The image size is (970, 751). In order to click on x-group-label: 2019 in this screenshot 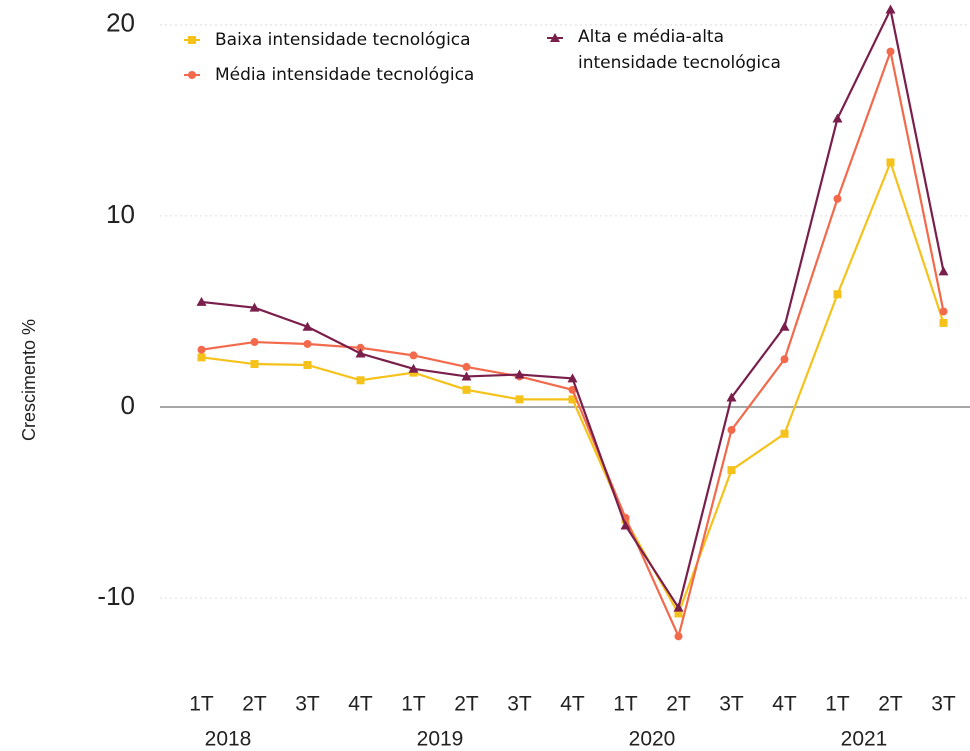, I will do `click(440, 739)`.